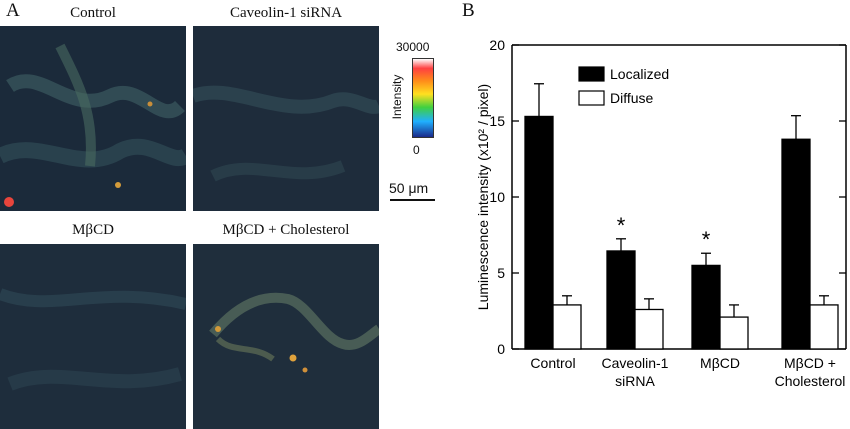 The image size is (850, 429). I want to click on colorbar-title: Intensity, so click(397, 97).